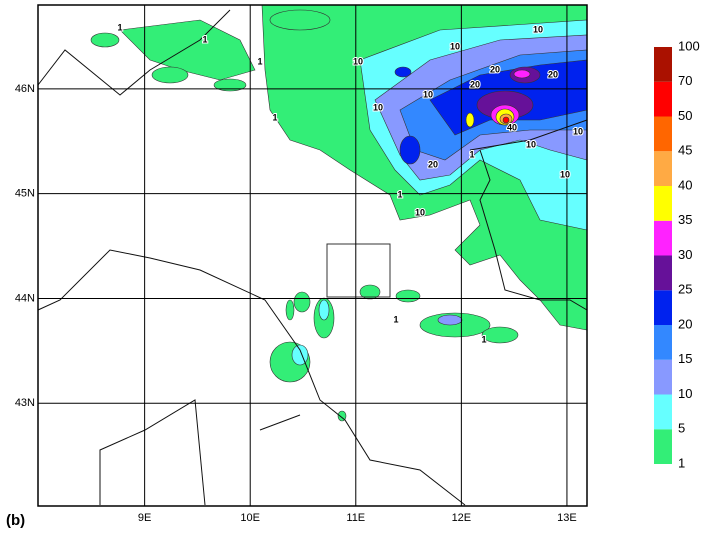  Describe the element at coordinates (25, 89) in the screenshot. I see `lat-tick-label: 46N` at that location.